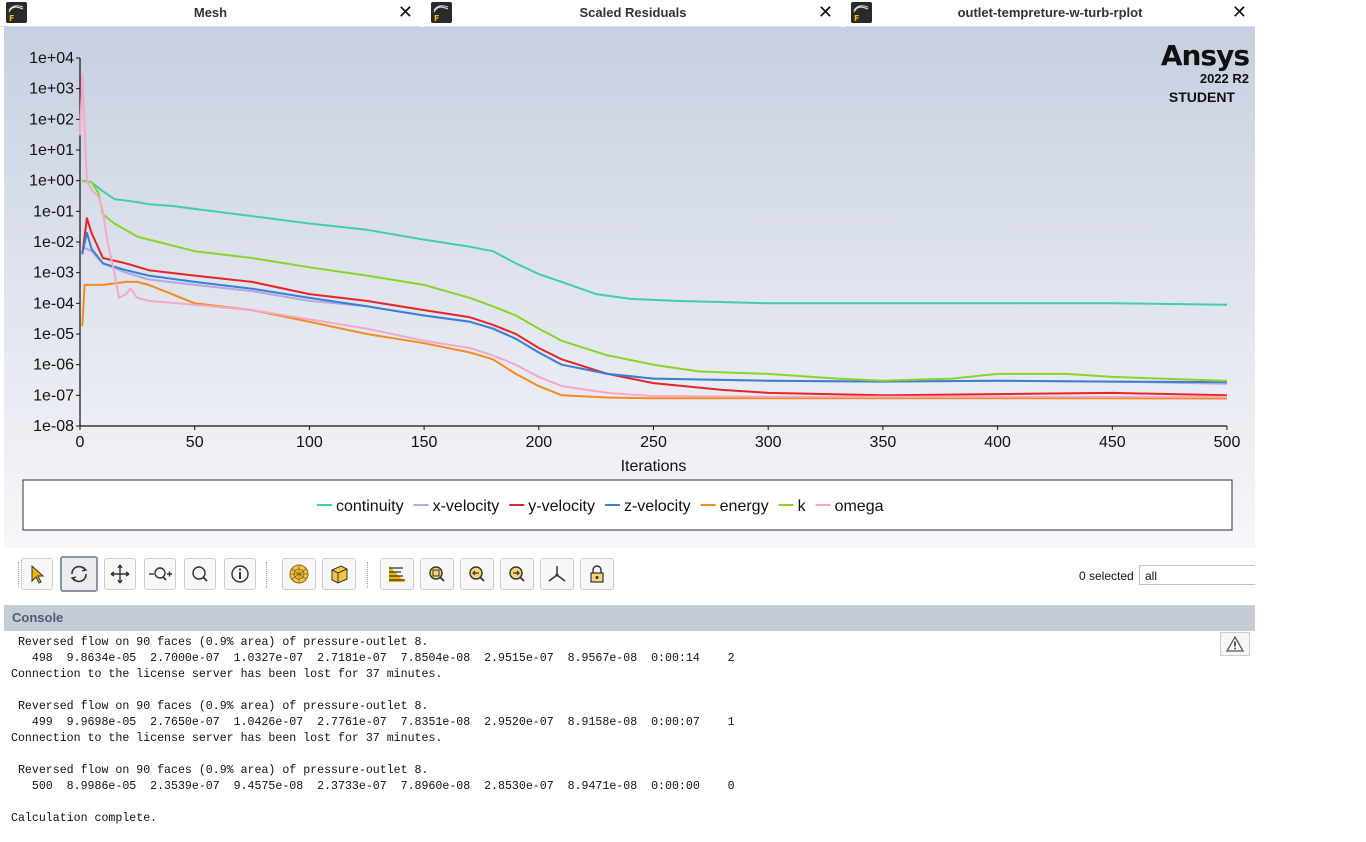  What do you see at coordinates (53, 303) in the screenshot?
I see `y-tick-label: 1e-04` at bounding box center [53, 303].